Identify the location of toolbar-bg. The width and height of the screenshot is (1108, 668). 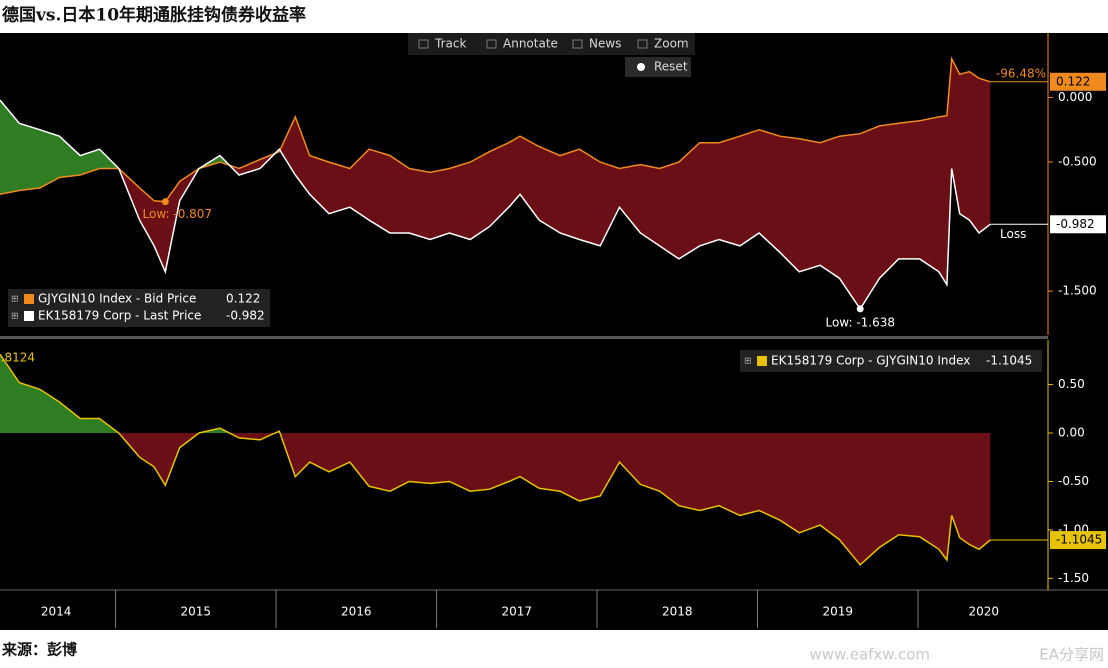
(551, 44).